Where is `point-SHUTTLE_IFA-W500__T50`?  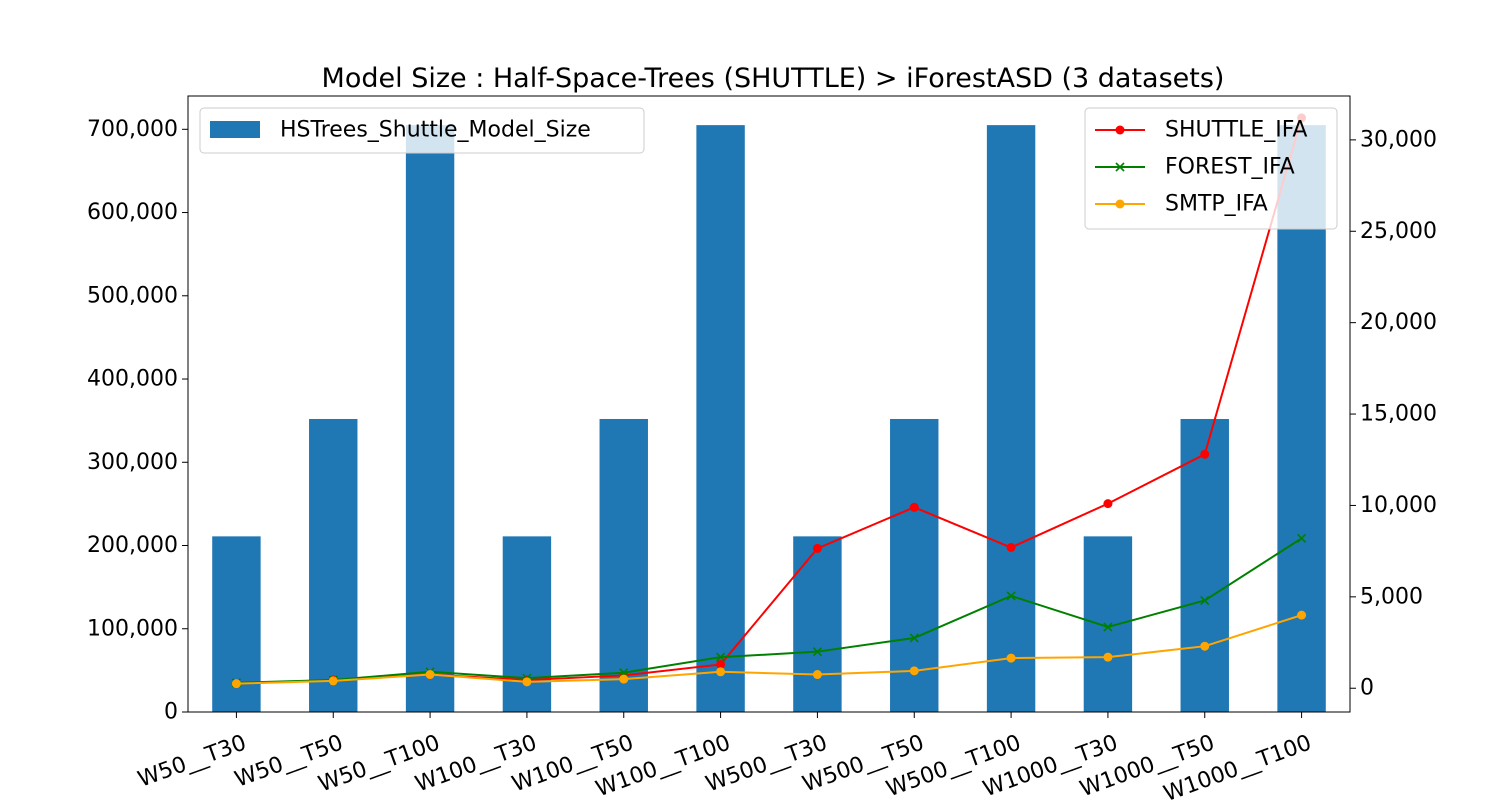
point-SHUTTLE_IFA-W500__T50 is located at coordinates (914, 507).